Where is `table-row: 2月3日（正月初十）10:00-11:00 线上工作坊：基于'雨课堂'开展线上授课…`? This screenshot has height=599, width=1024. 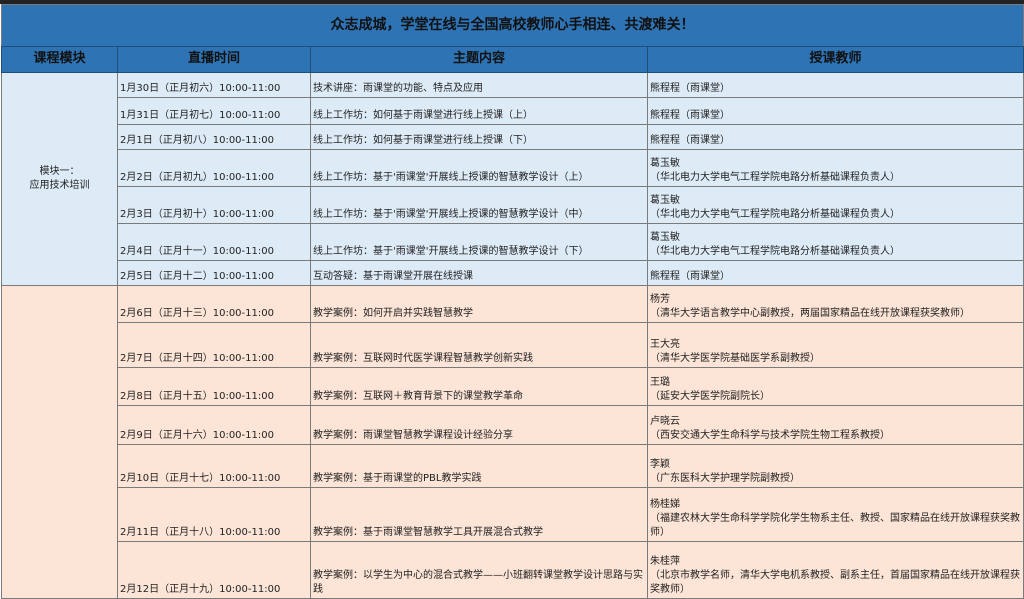 table-row: 2月3日（正月初十）10:00-11:00 线上工作坊：基于'雨课堂'开展线上授课… is located at coordinates (513, 205).